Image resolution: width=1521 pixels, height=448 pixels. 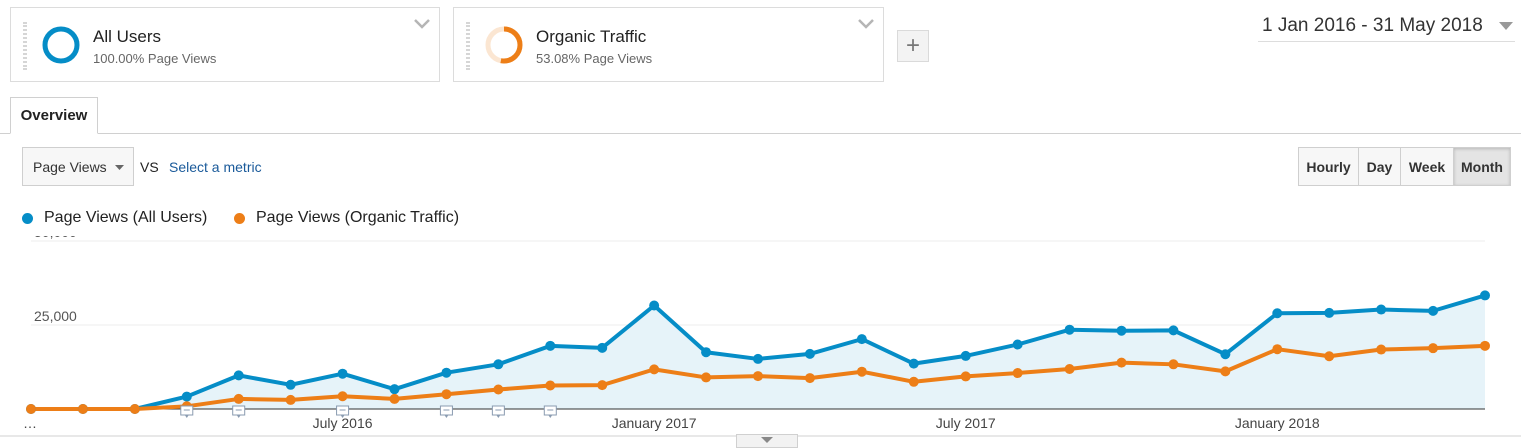 I want to click on legend-item-all-users: Page Views (All Users), so click(x=114, y=218).